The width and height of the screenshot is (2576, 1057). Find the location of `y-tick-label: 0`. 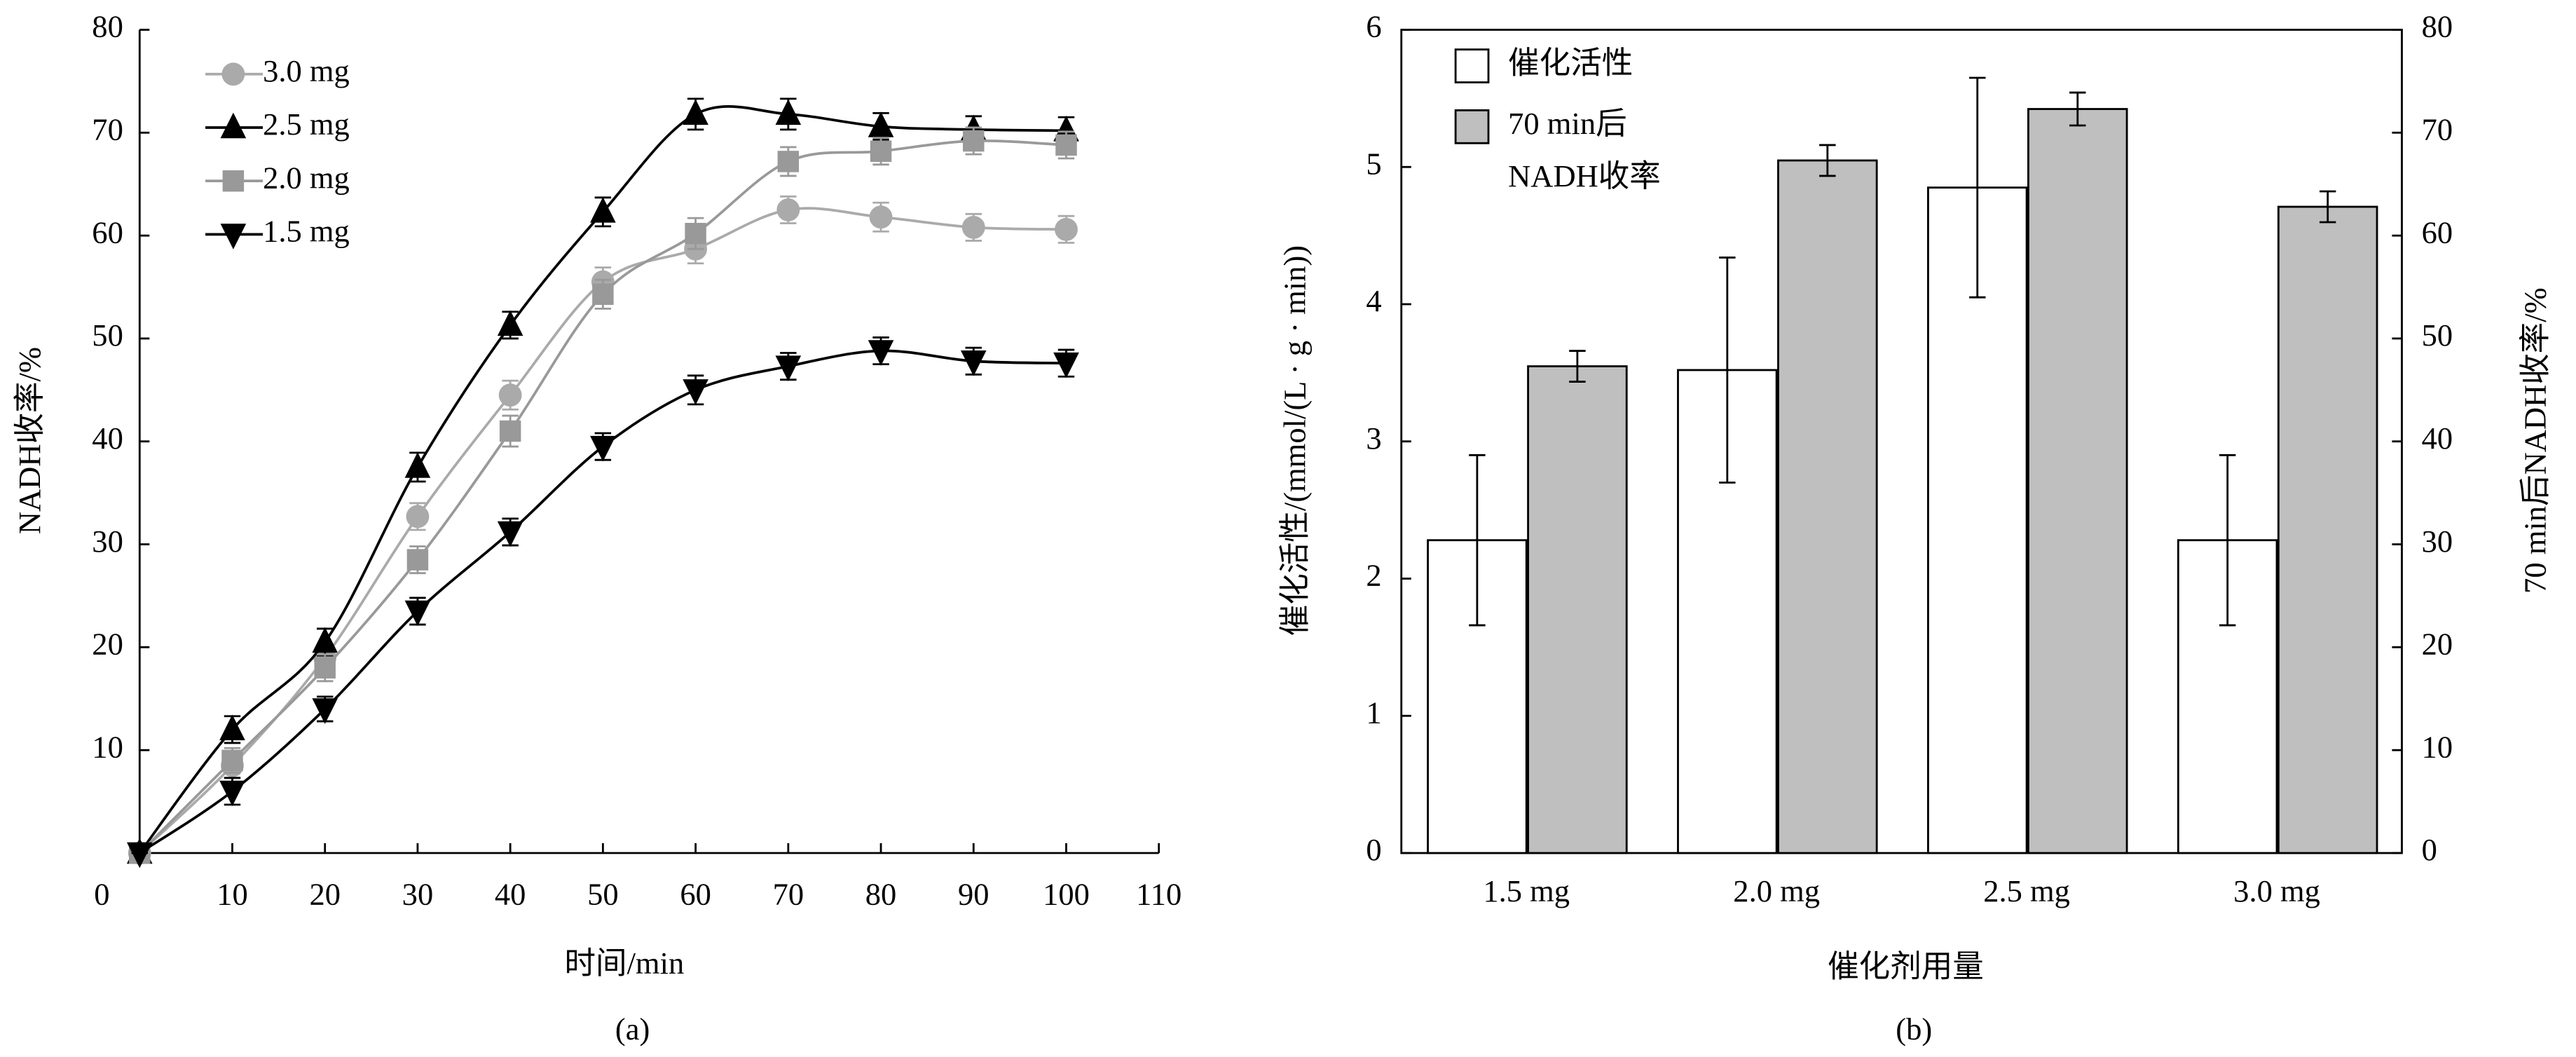

y-tick-label: 0 is located at coordinates (1374, 849).